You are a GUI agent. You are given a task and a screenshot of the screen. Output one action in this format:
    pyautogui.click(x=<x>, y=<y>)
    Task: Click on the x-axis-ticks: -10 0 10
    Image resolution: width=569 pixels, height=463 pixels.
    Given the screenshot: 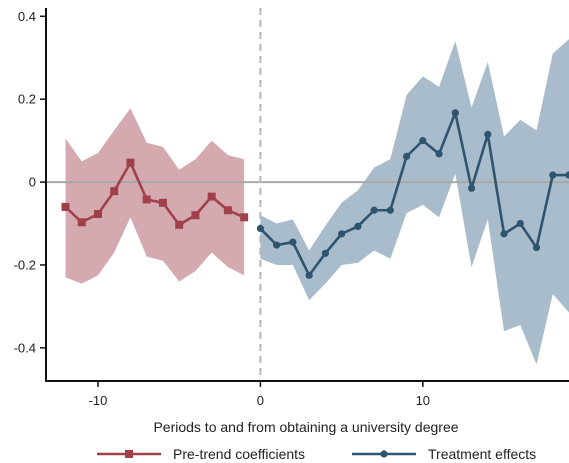 What is the action you would take?
    pyautogui.click(x=259, y=394)
    